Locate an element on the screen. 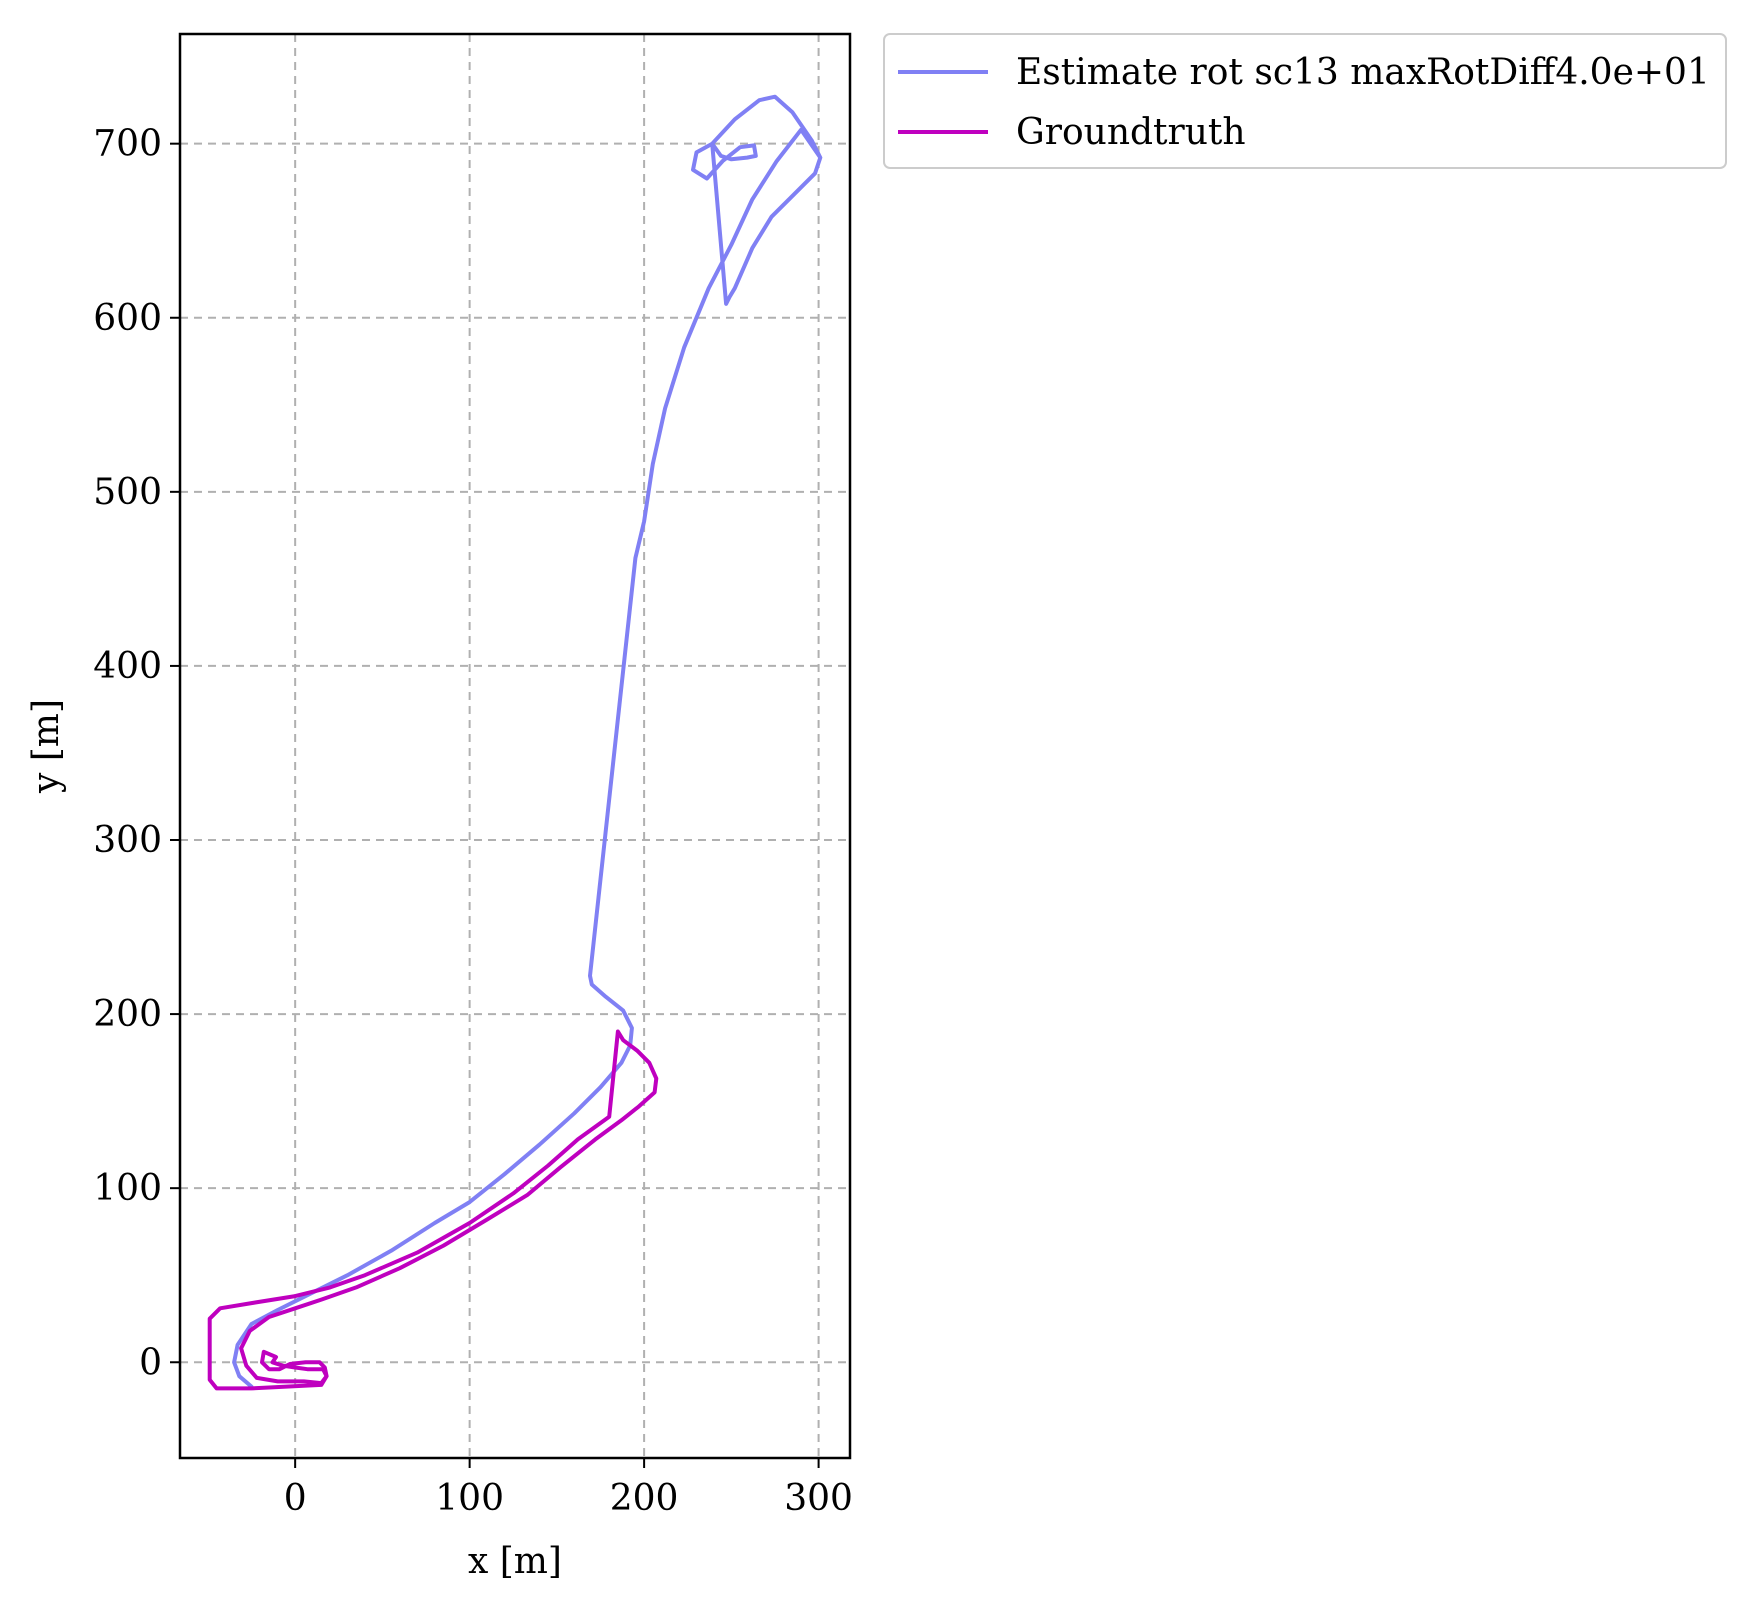 This screenshot has width=1750, height=1610. legend-label-groundtruth: Groundtruth is located at coordinates (1131, 132).